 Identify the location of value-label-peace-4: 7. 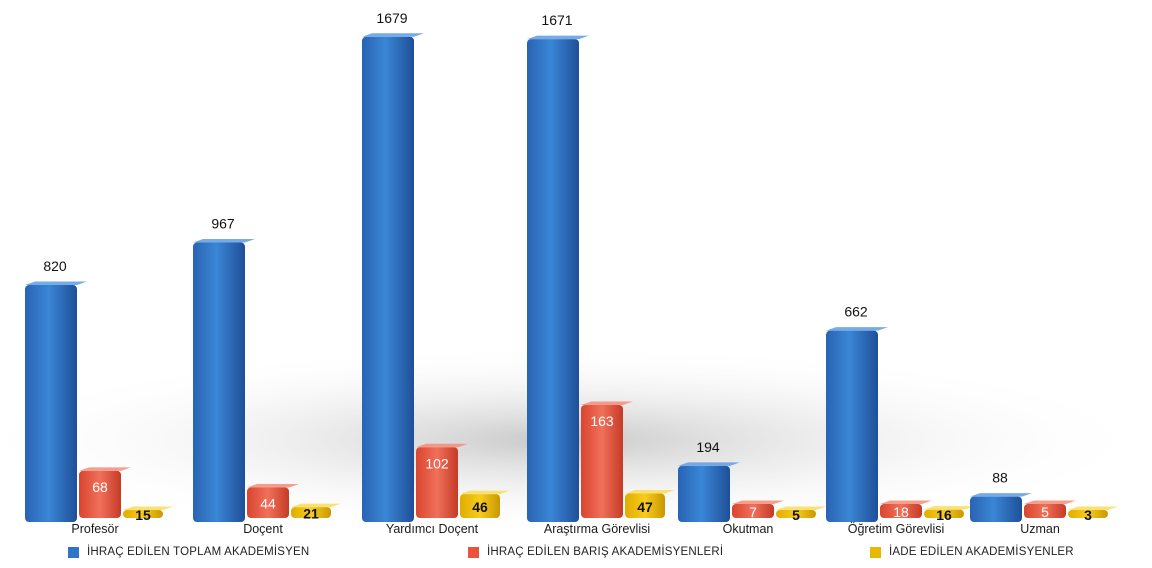
(753, 512).